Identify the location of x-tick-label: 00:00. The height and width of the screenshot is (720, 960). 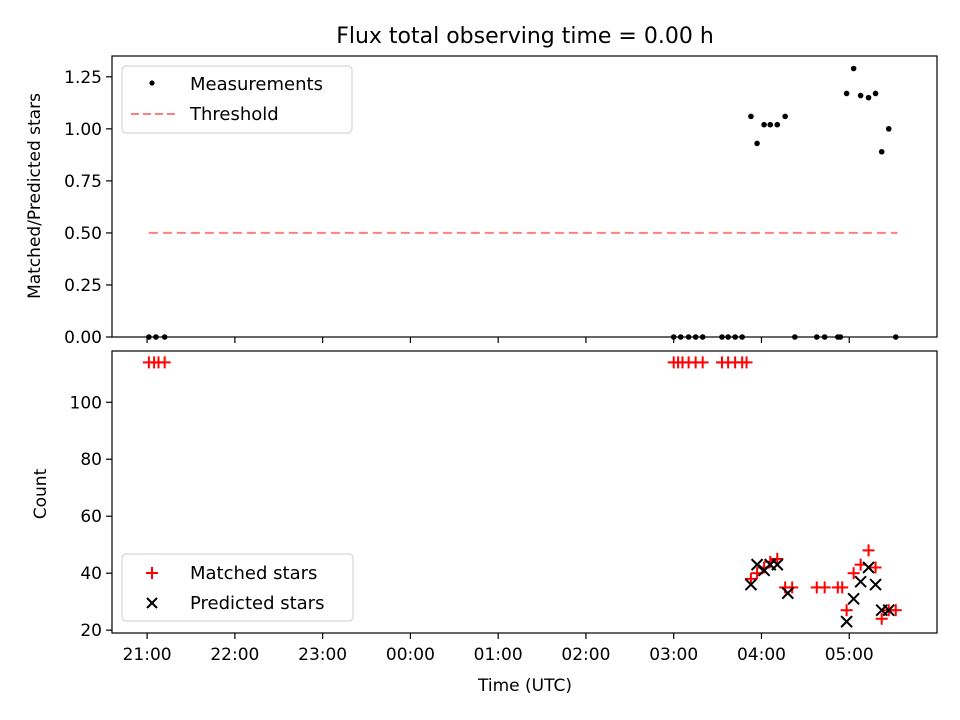
(410, 655).